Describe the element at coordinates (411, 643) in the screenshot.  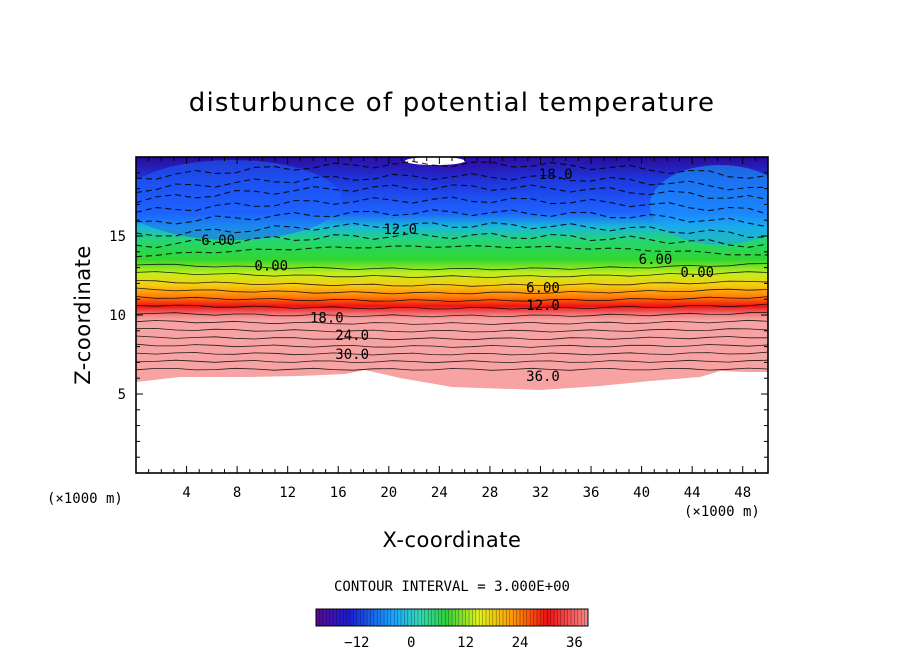
I see `colorbar-tick-label: 0` at that location.